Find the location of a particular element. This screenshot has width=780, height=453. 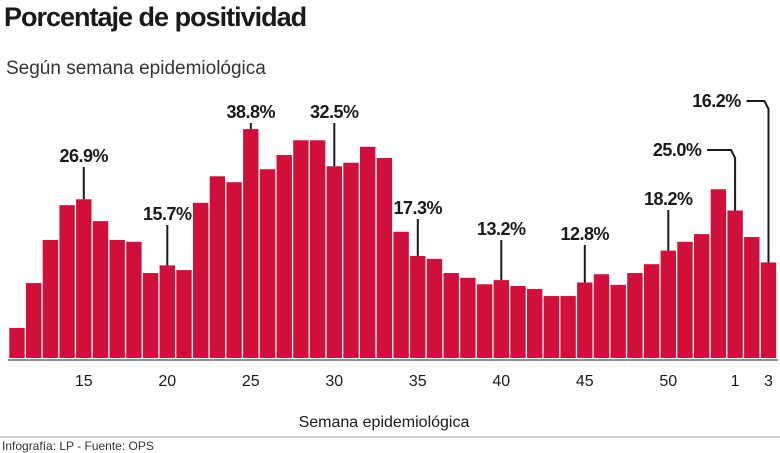

data-label: 18.2% is located at coordinates (668, 199).